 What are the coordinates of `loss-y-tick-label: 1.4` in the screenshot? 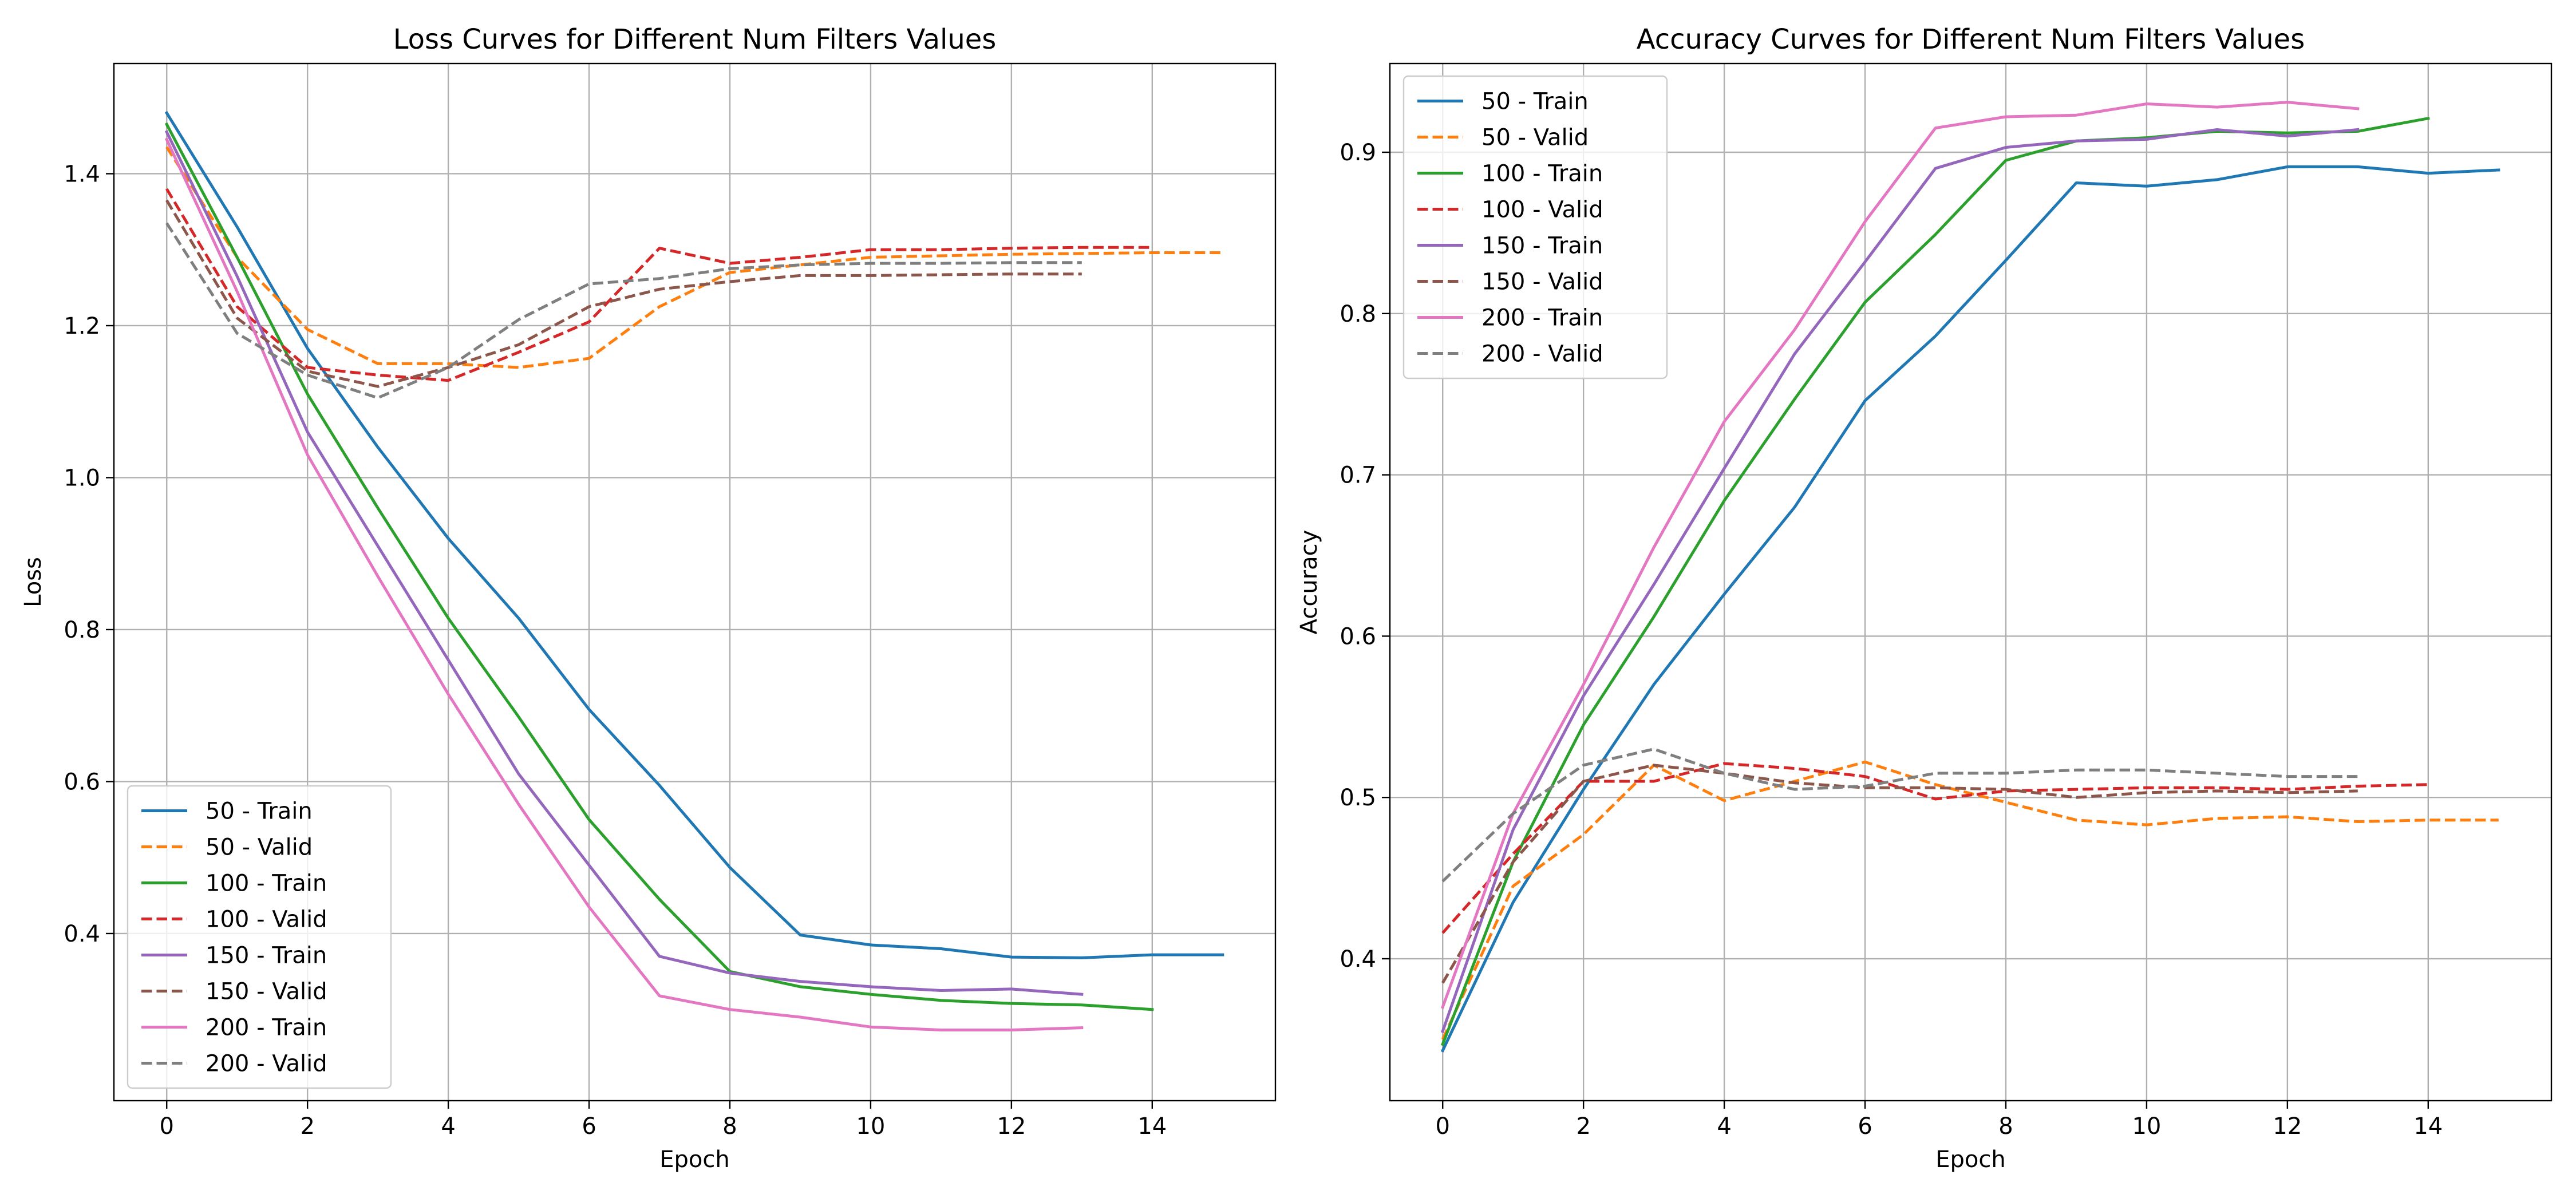 It's located at (82, 174).